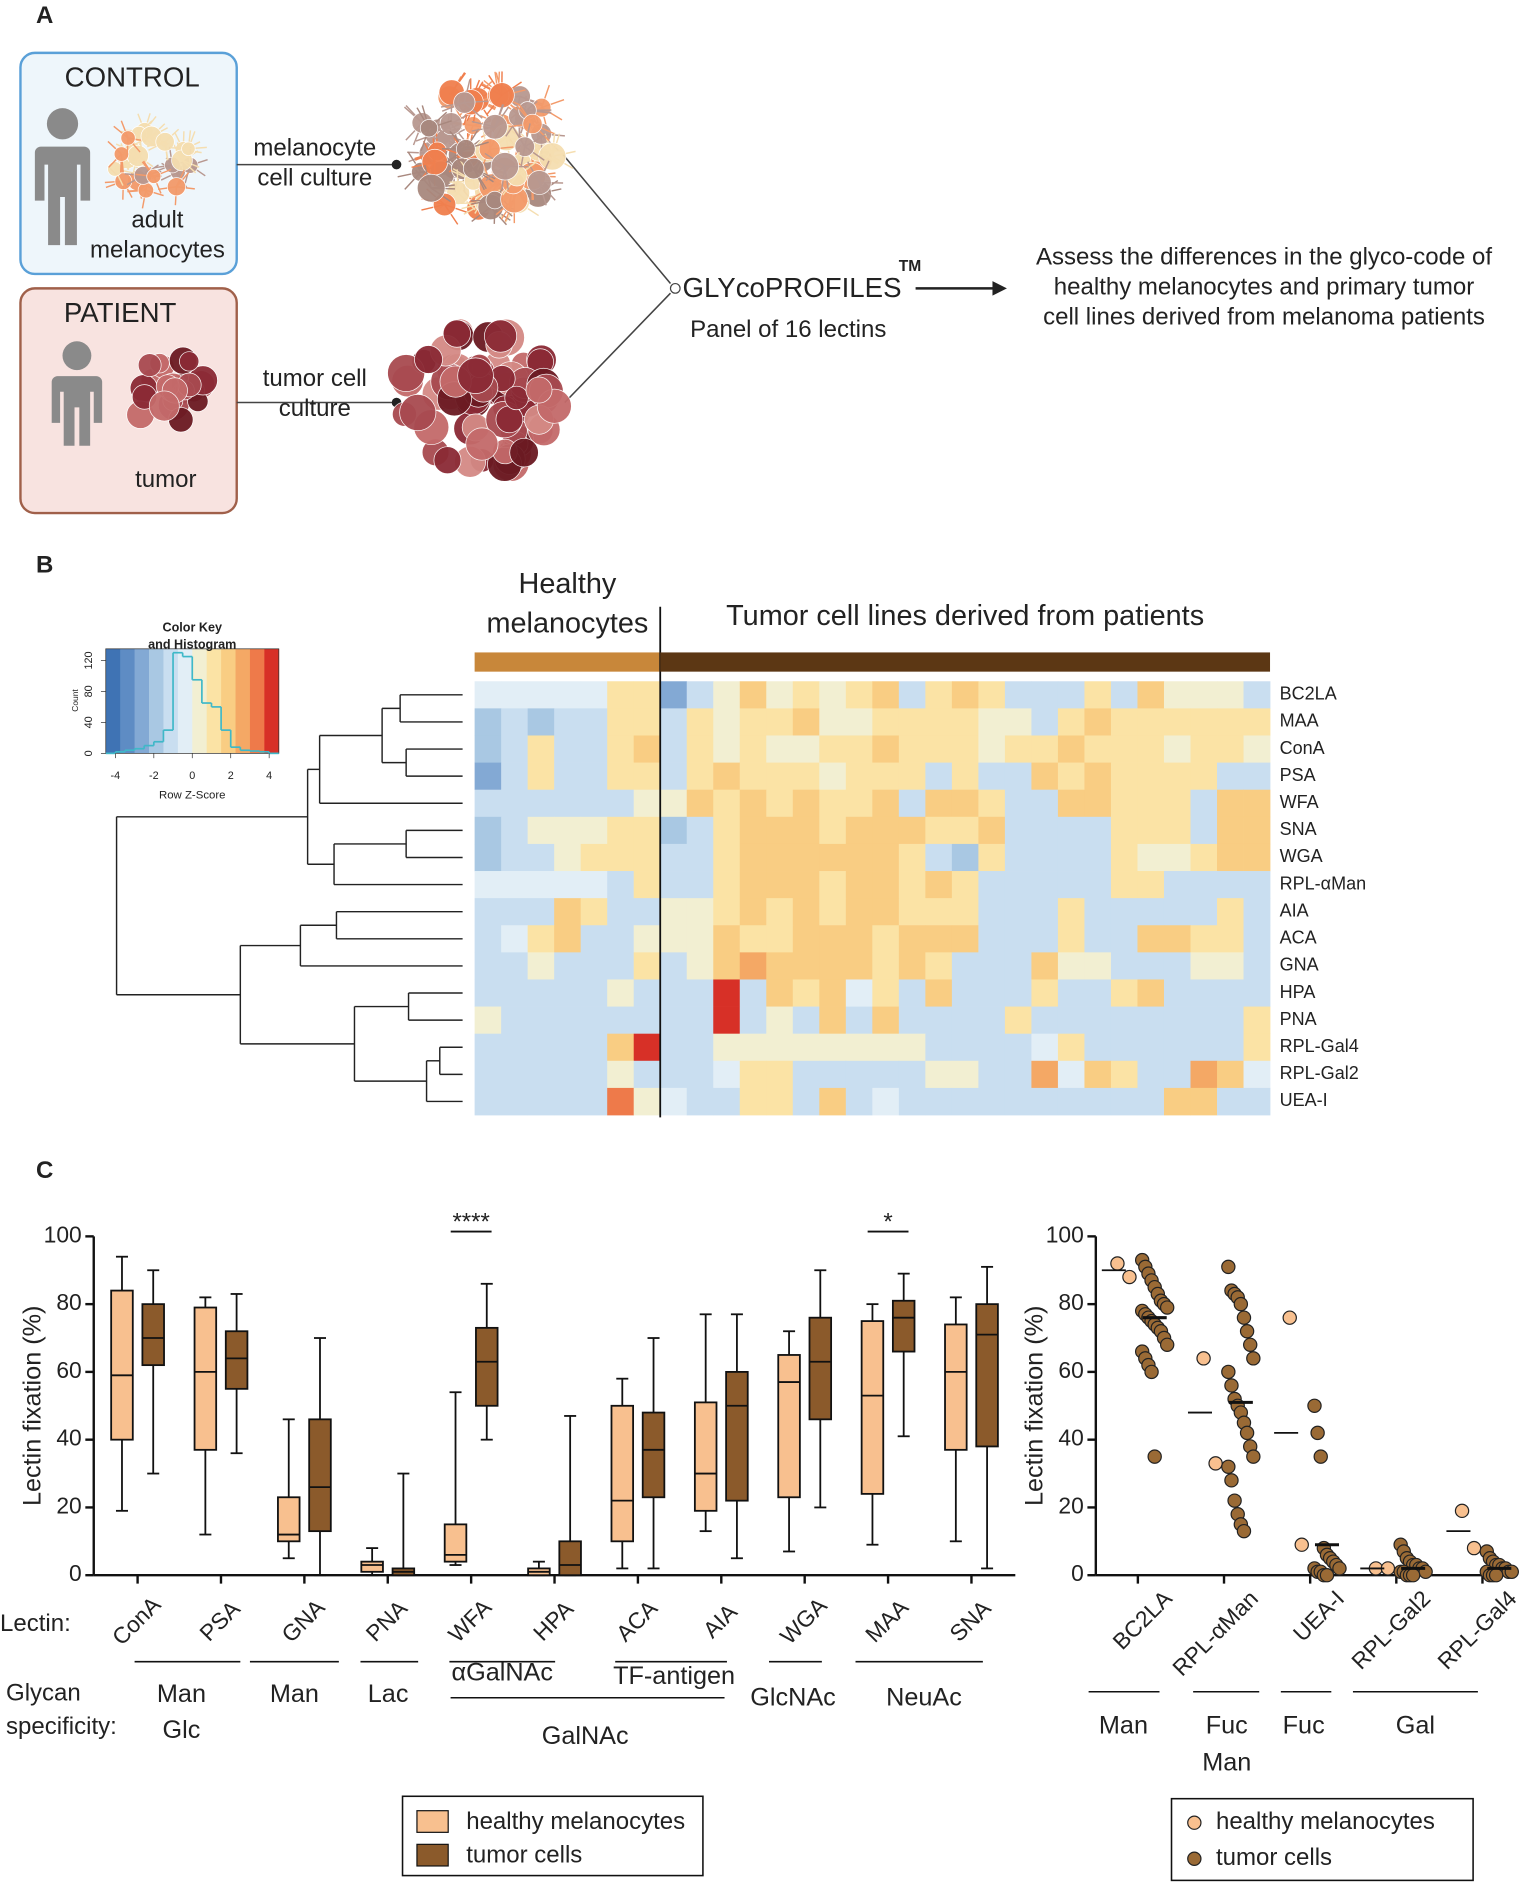 The image size is (1538, 1890). Describe the element at coordinates (35, 1623) in the screenshot. I see `category-title: Lectin:` at that location.